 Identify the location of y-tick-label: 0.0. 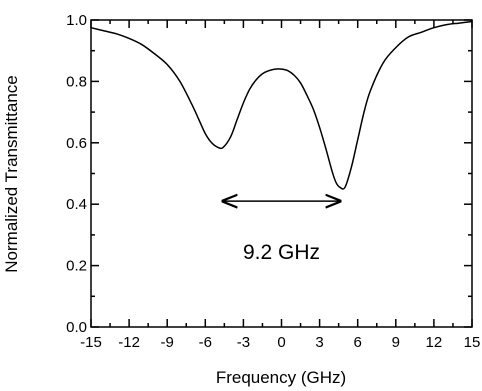
(76, 327).